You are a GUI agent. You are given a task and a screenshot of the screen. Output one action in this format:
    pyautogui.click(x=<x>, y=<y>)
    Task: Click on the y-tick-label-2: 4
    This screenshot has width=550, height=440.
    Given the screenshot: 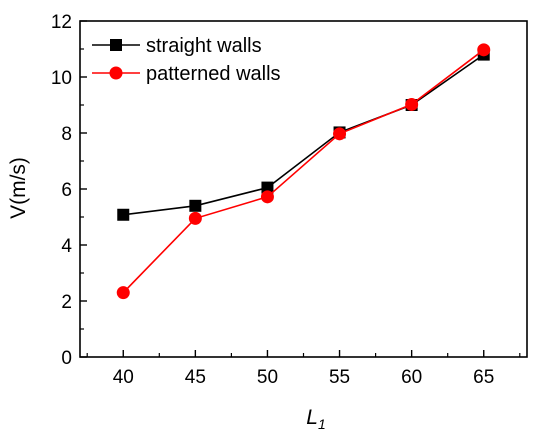 What is the action you would take?
    pyautogui.click(x=66, y=246)
    